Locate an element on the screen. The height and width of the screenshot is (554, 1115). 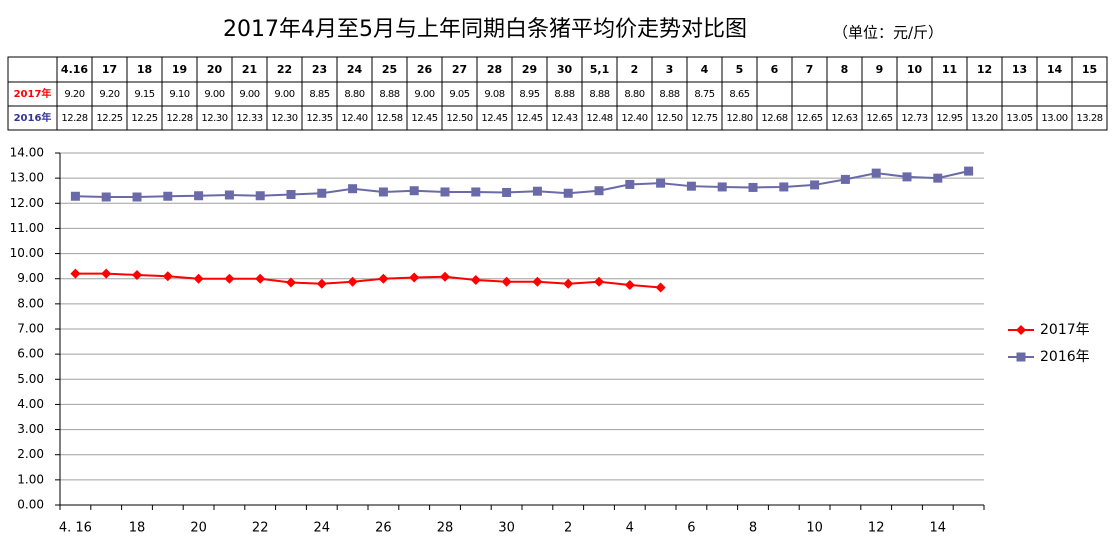
table-cell: 12.65 is located at coordinates (879, 118).